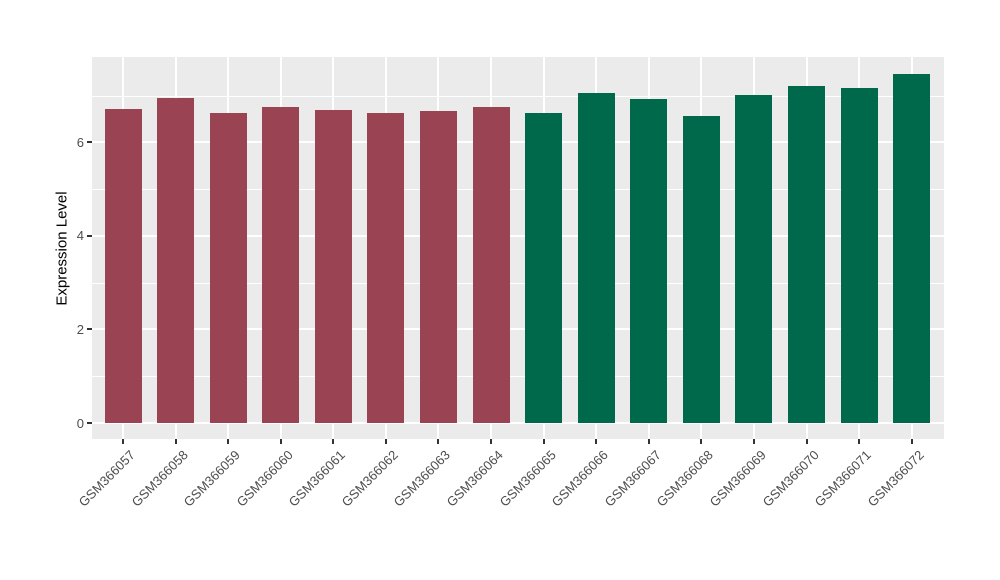  Describe the element at coordinates (80, 329) in the screenshot. I see `y-tick-label: 2` at that location.